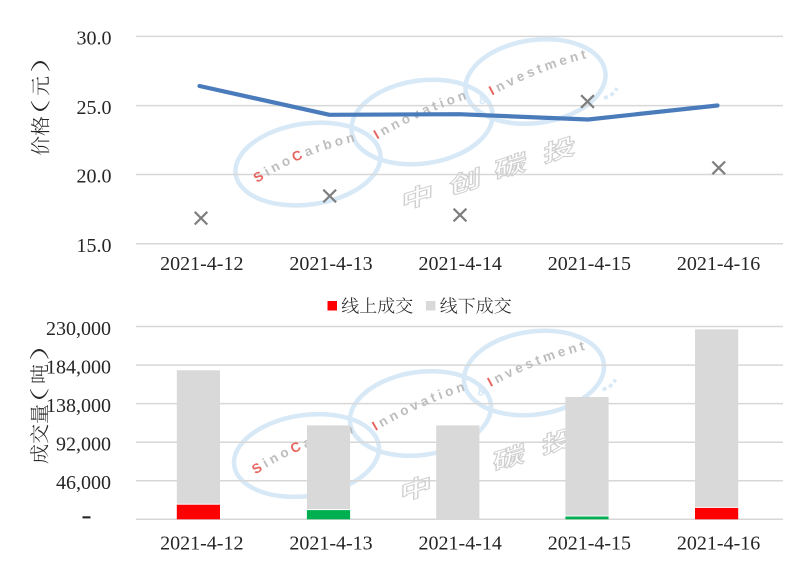 This screenshot has height=564, width=802. Describe the element at coordinates (78, 406) in the screenshot. I see `svg-text: 138,000` at that location.